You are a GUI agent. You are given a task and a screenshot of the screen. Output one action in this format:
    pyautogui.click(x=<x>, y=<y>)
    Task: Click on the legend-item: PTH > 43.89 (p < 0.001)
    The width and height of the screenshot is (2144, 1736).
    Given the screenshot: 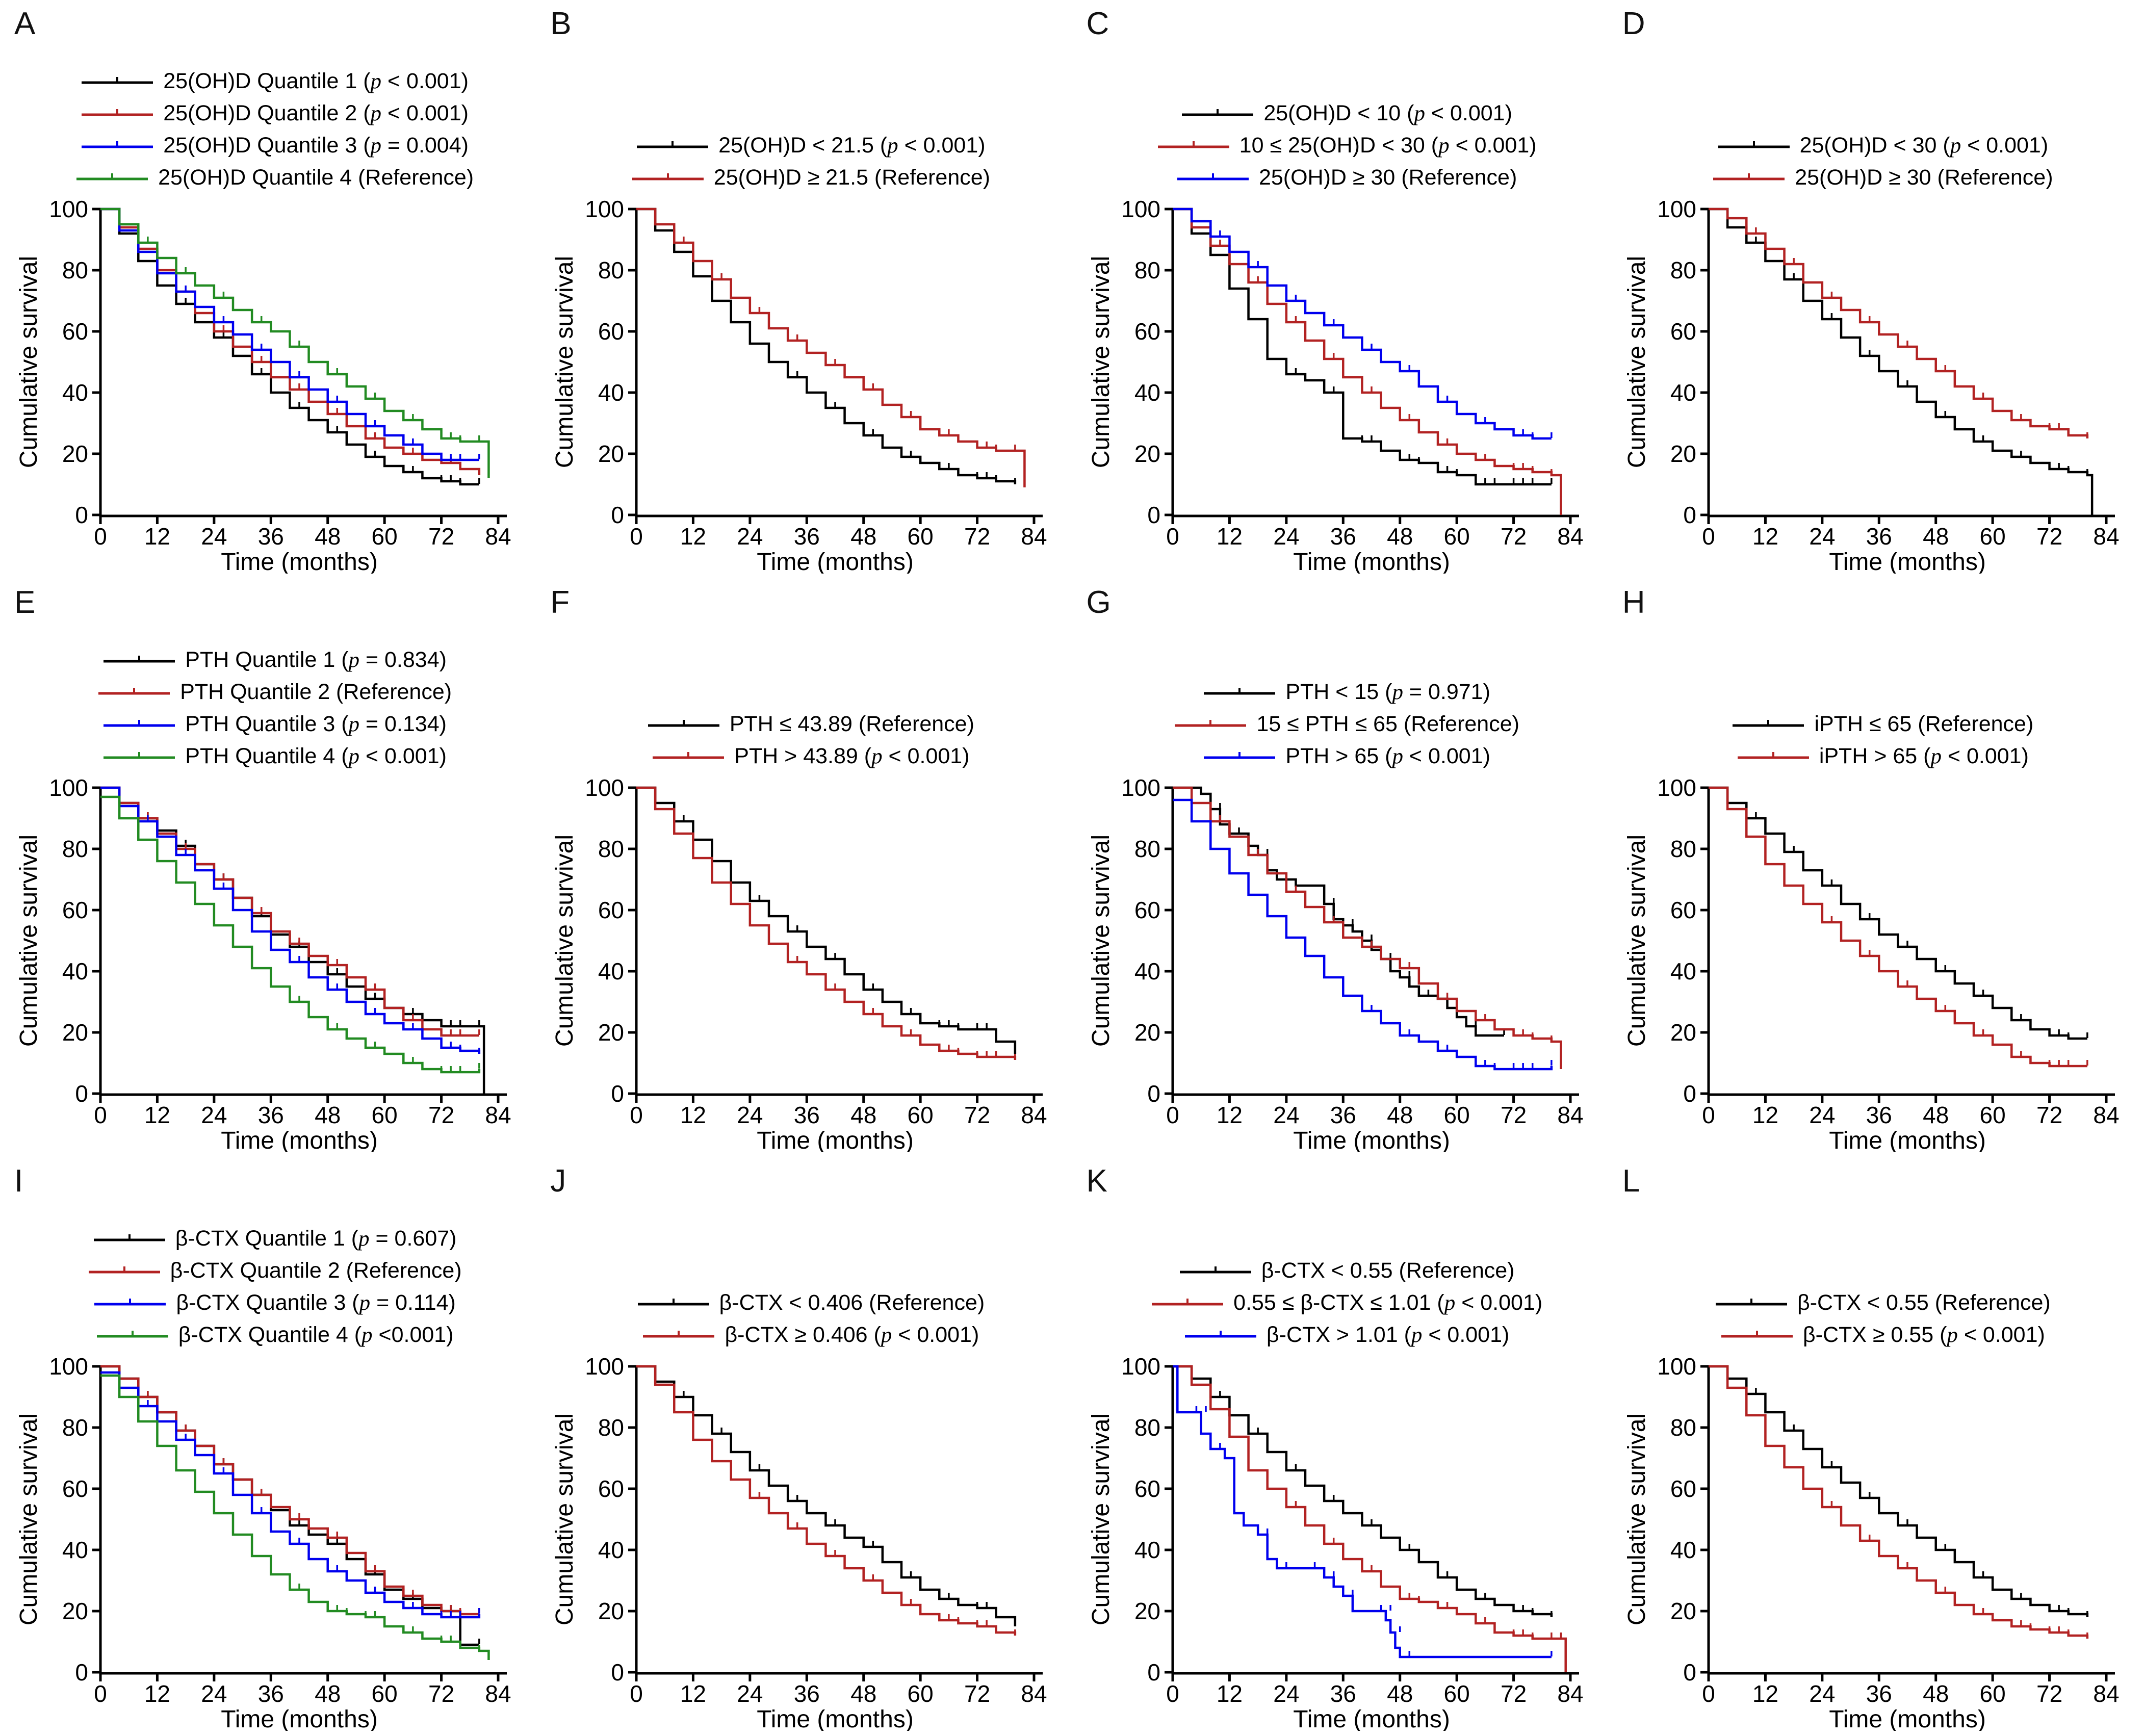 What is the action you would take?
    pyautogui.click(x=811, y=756)
    